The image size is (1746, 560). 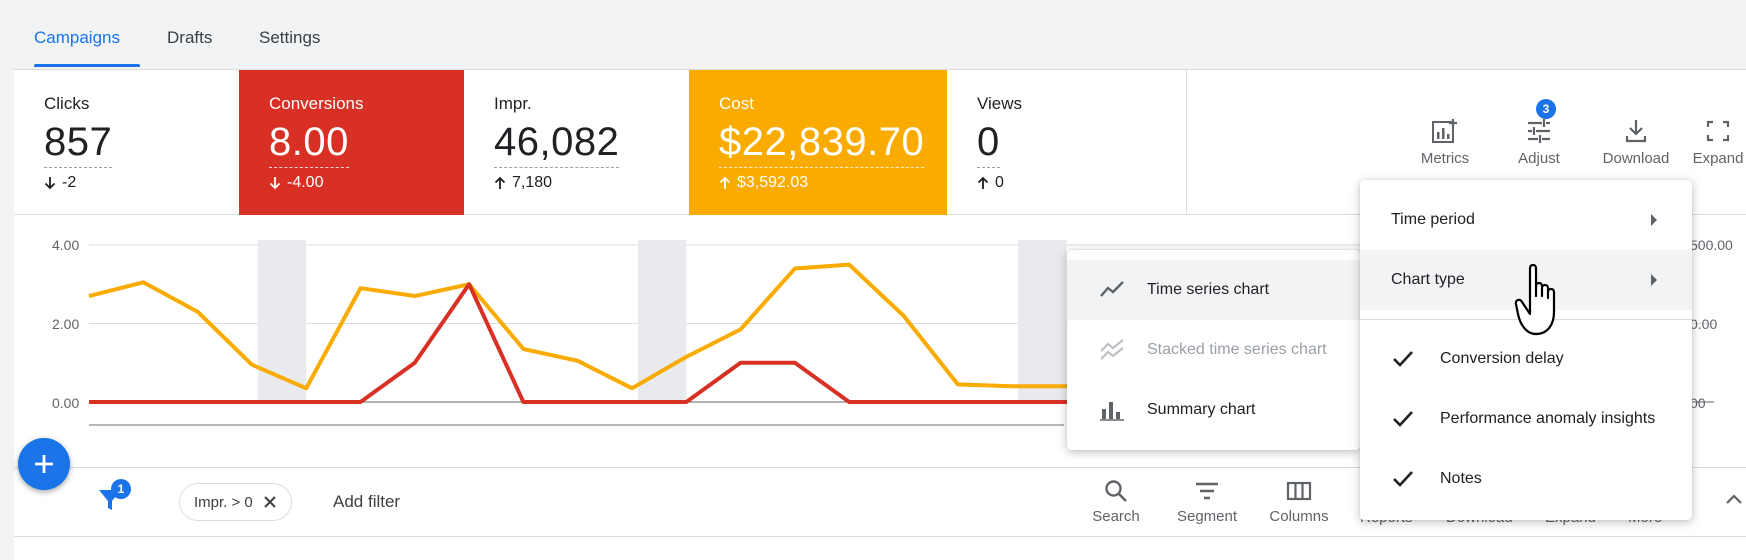 What do you see at coordinates (1299, 516) in the screenshot?
I see `columns-label: Columns` at bounding box center [1299, 516].